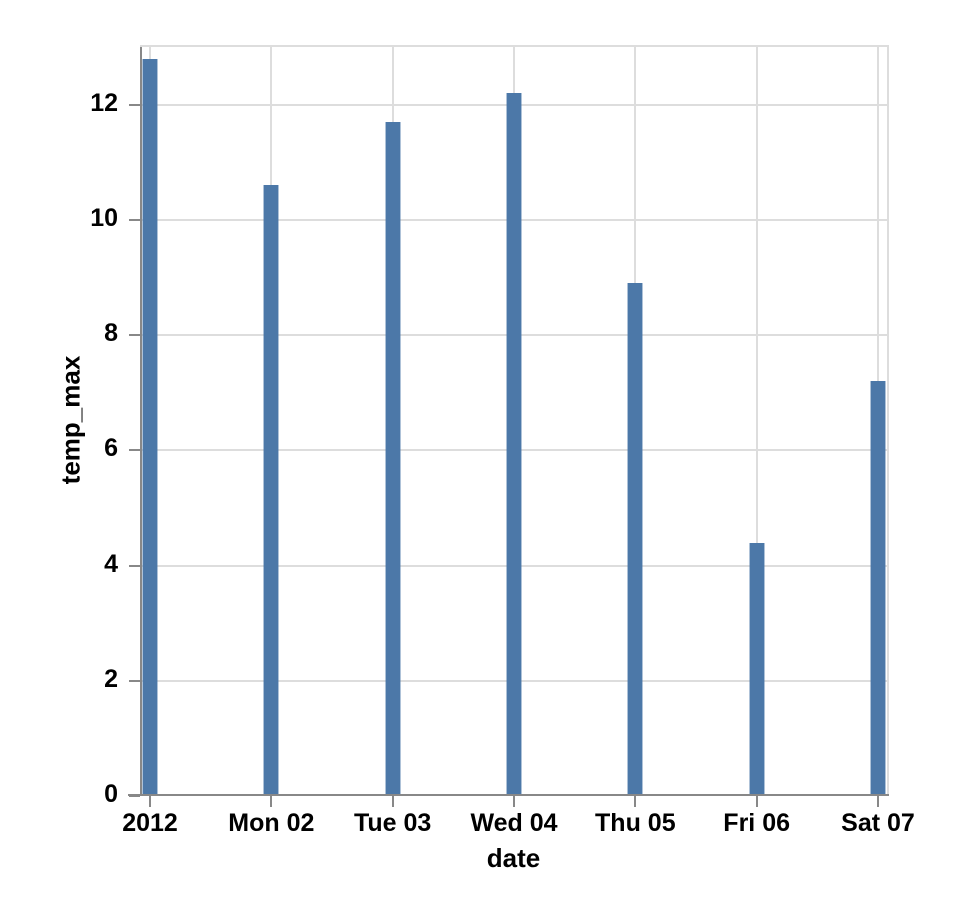  Describe the element at coordinates (271, 823) in the screenshot. I see `x-tick-label: Mon 02` at that location.